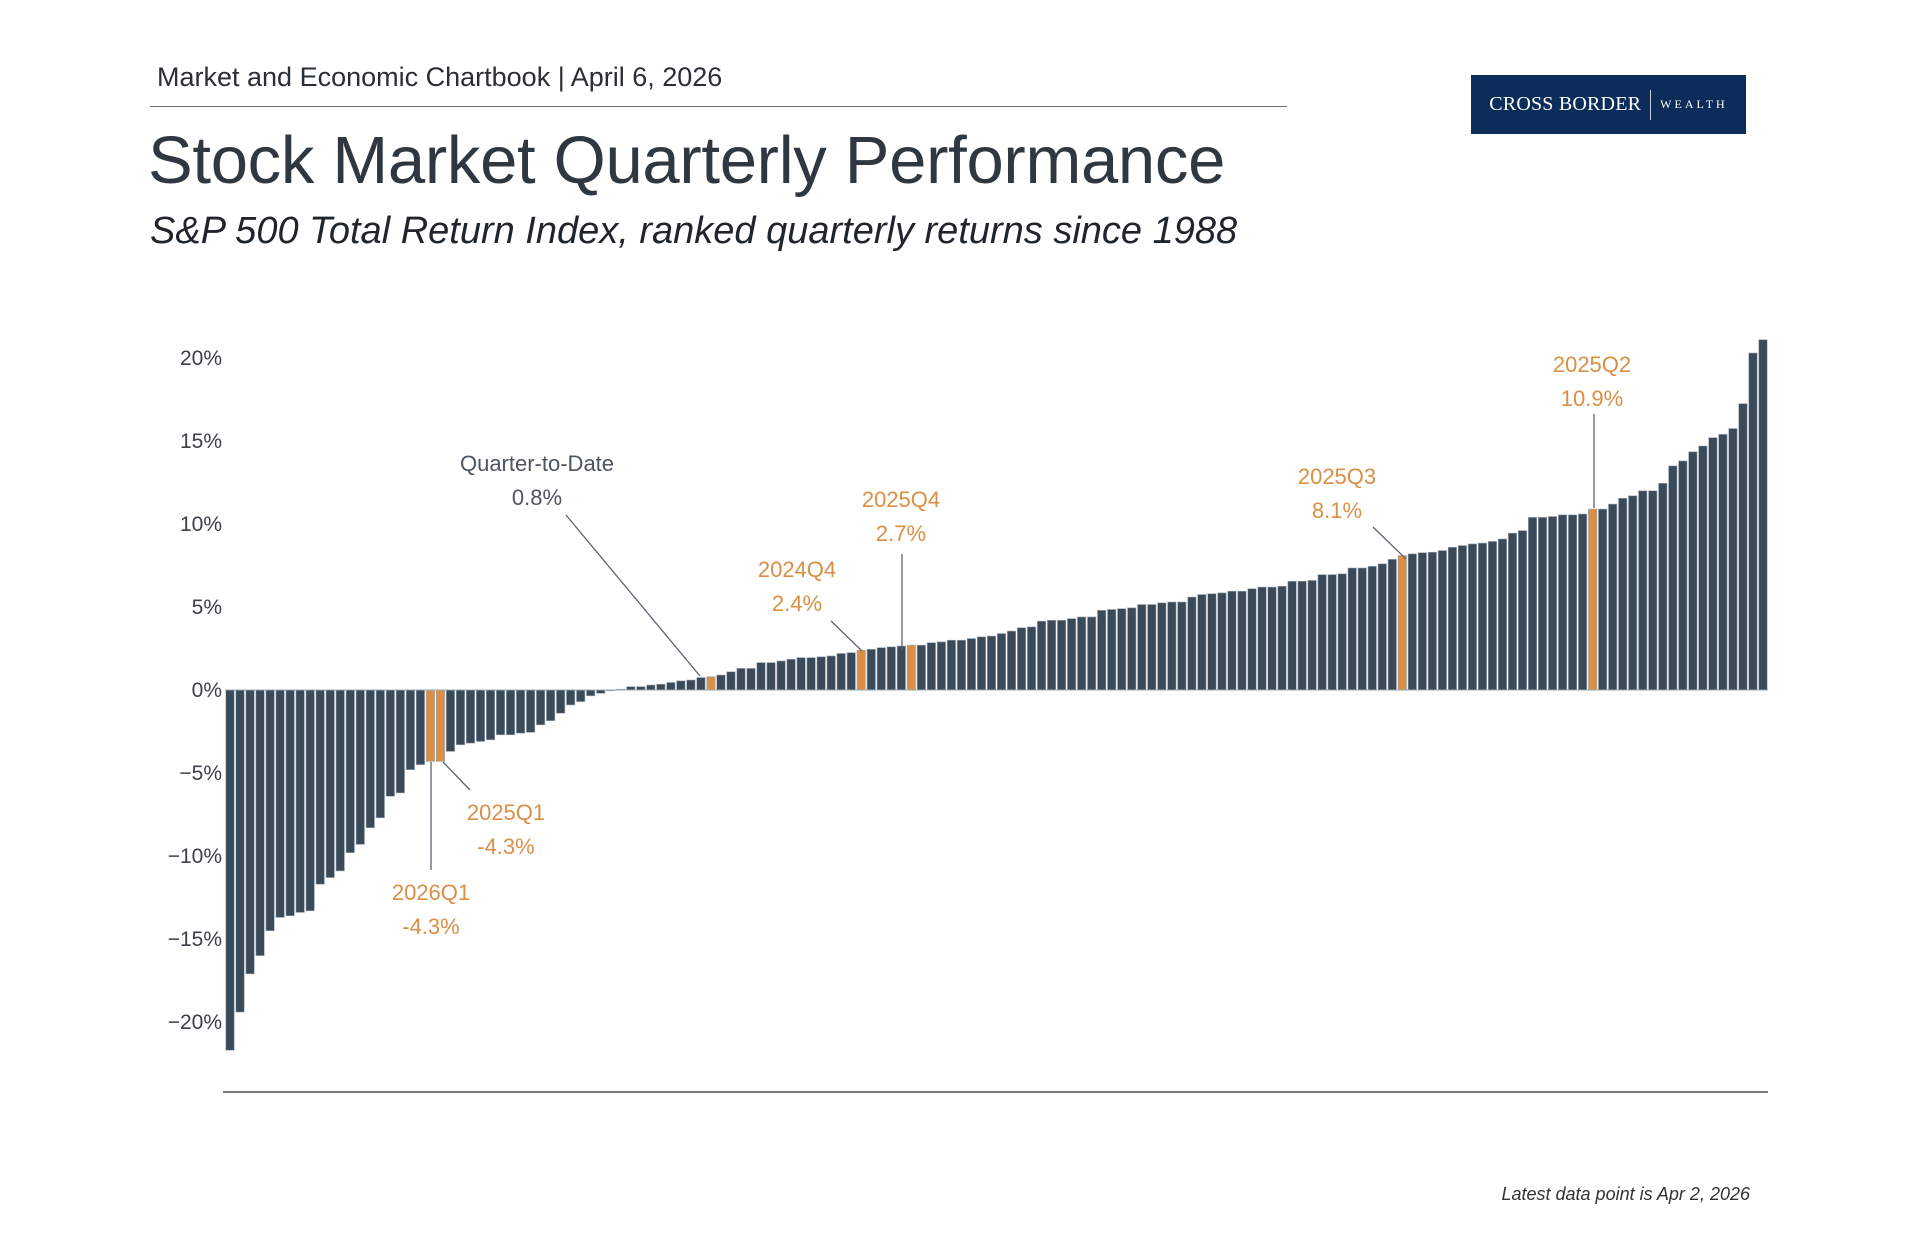 The image size is (1920, 1240). I want to click on logo-suffix: WEALTH, so click(1694, 104).